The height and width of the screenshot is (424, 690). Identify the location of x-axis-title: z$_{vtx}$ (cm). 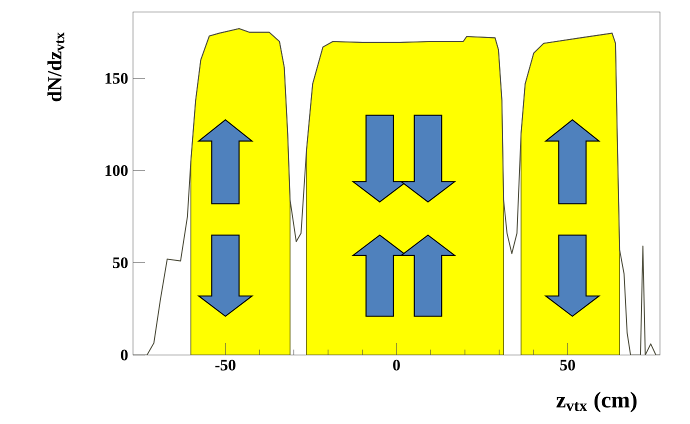
(596, 402).